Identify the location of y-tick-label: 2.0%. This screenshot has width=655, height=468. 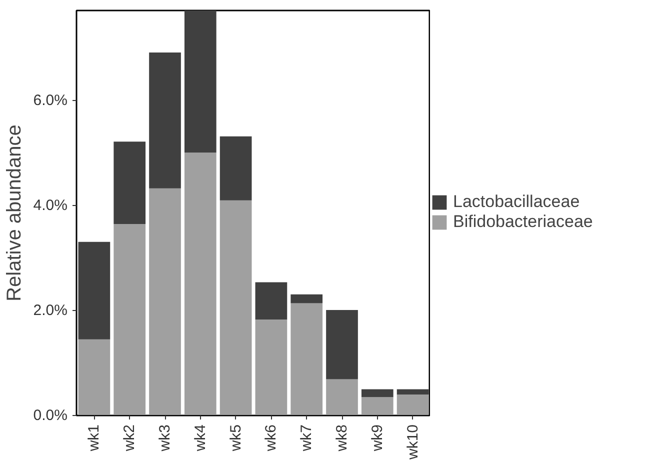
(50, 311).